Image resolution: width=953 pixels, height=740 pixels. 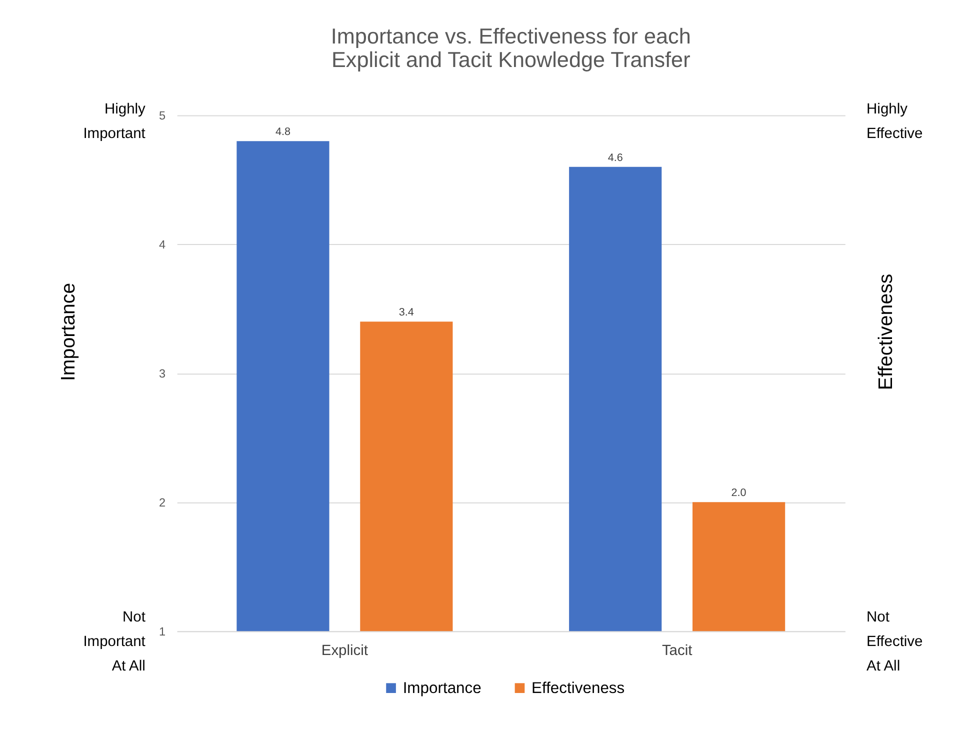 What do you see at coordinates (578, 688) in the screenshot?
I see `legend-label: Effectiveness` at bounding box center [578, 688].